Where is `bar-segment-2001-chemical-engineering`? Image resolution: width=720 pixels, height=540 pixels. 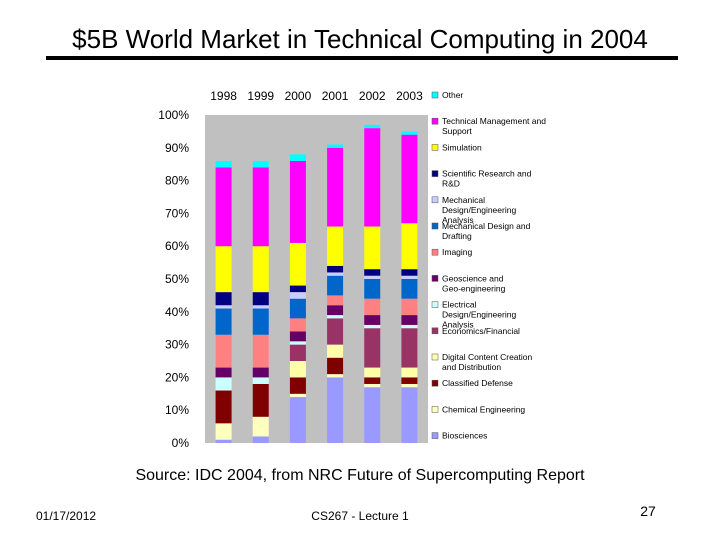 bar-segment-2001-chemical-engineering is located at coordinates (335, 376).